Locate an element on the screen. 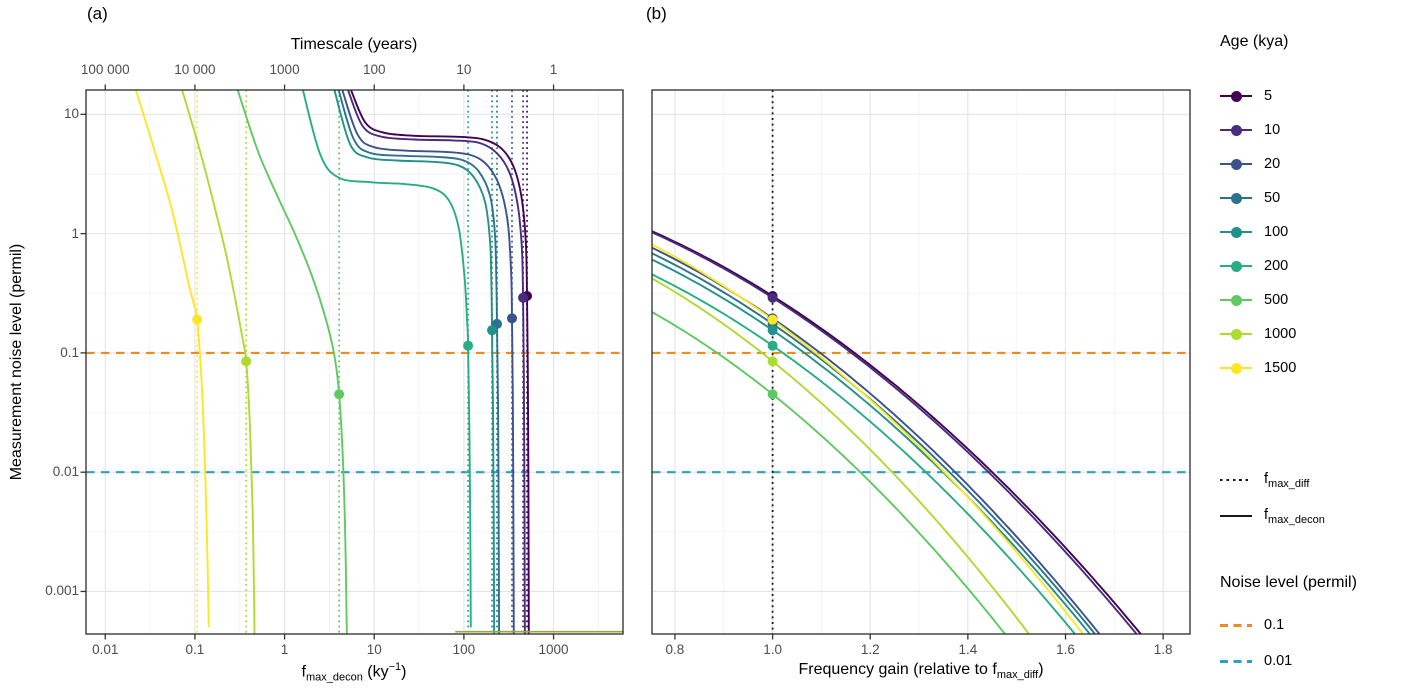 This screenshot has height=697, width=1409. legend-item-age-1000: 1000 is located at coordinates (1258, 334).